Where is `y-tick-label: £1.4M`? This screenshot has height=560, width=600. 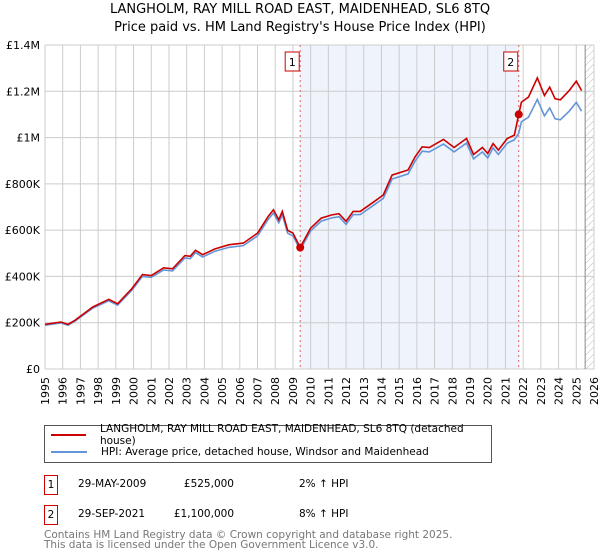
y-tick-label: £1.4M is located at coordinates (23, 45).